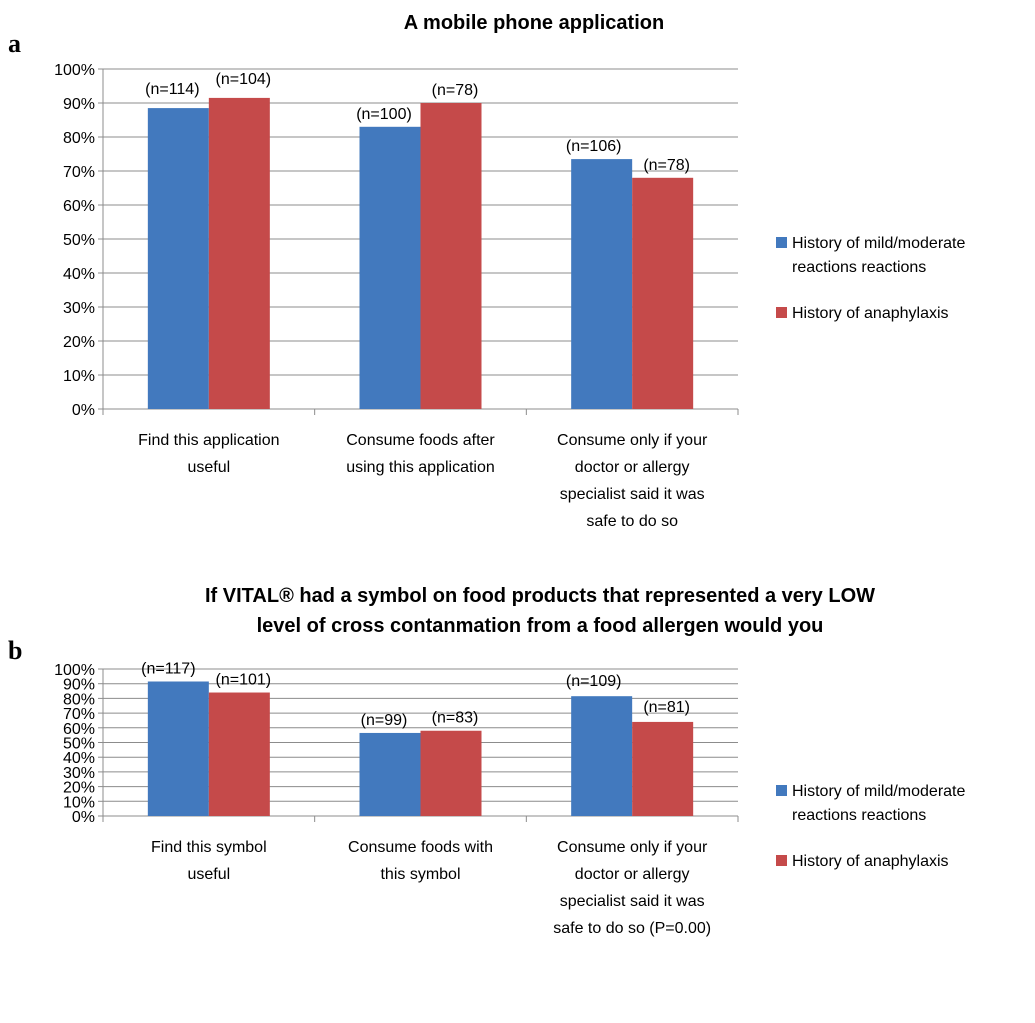 This screenshot has height=1023, width=1035. What do you see at coordinates (15, 650) in the screenshot?
I see `panel-letter-b: b` at bounding box center [15, 650].